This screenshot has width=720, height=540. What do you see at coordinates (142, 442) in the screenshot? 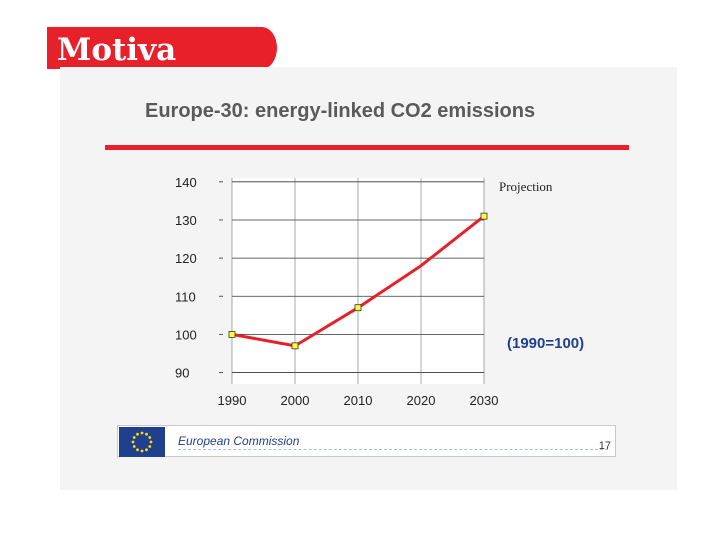
I see `eu-flag-icon` at bounding box center [142, 442].